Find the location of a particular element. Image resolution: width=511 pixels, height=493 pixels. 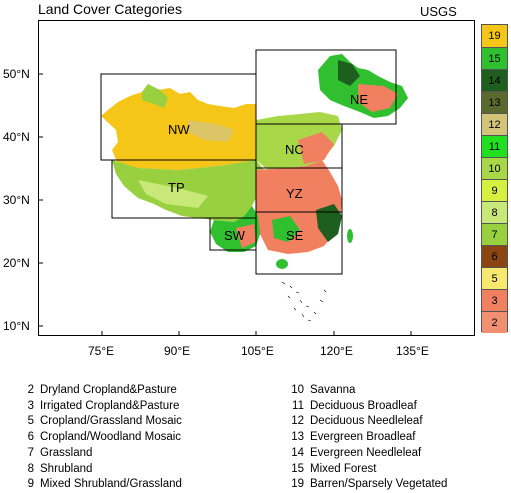

region-label-tp: TP is located at coordinates (176, 187).